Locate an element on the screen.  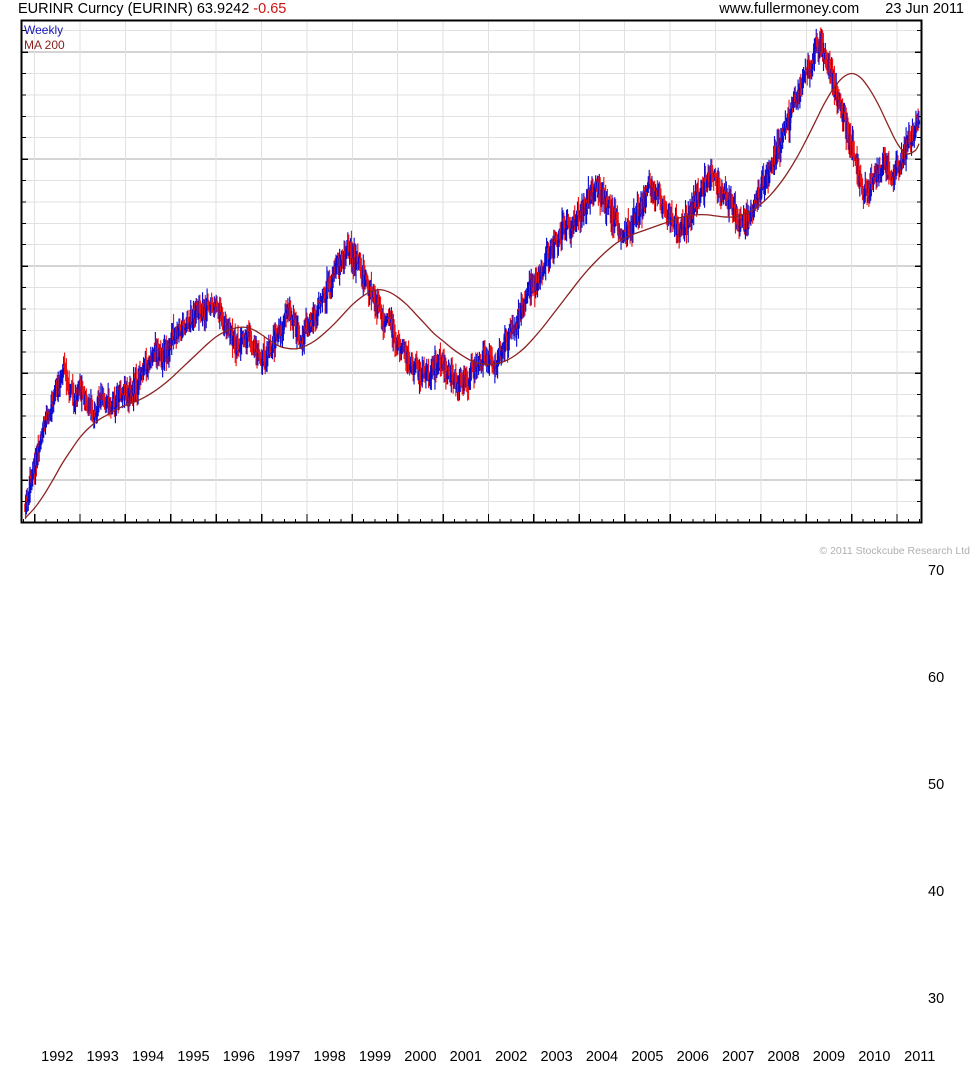
x-axis-tick-label: 2007 is located at coordinates (738, 1057).